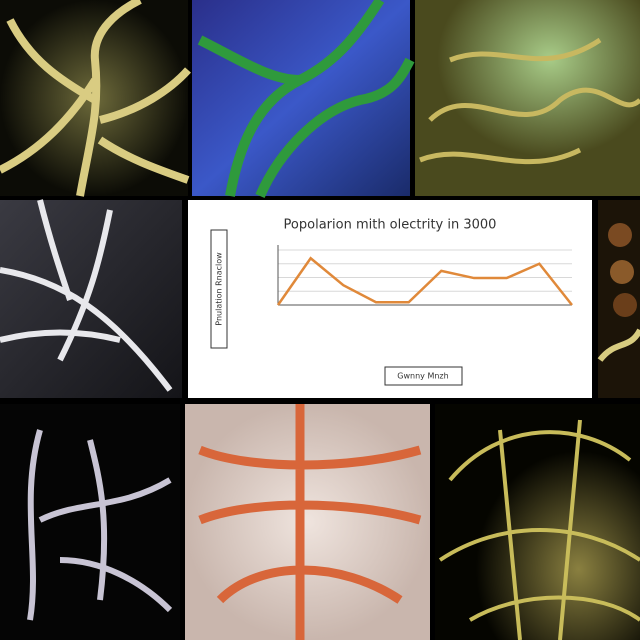 The height and width of the screenshot is (640, 640). I want to click on legend-box, so click(423, 376).